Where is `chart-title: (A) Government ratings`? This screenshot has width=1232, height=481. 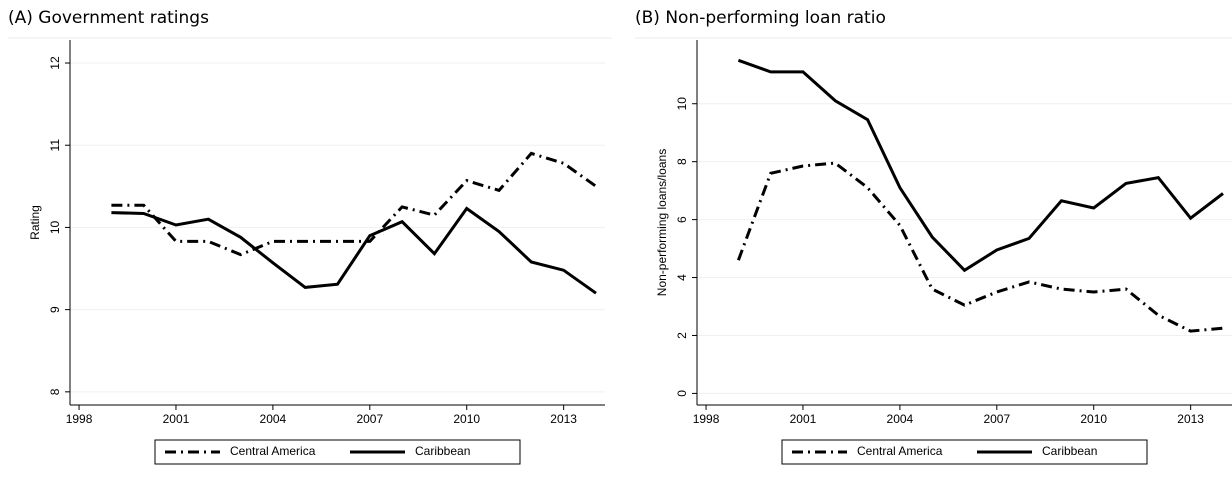 chart-title: (A) Government ratings is located at coordinates (108, 18).